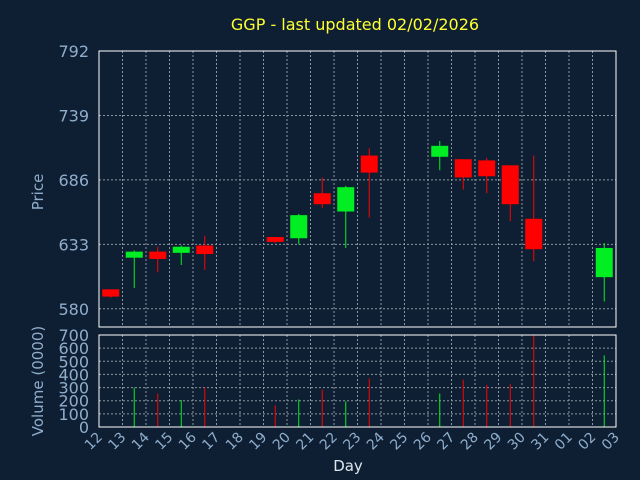 This screenshot has height=480, width=640. What do you see at coordinates (73, 388) in the screenshot?
I see `volume-tick-label: 300` at bounding box center [73, 388].